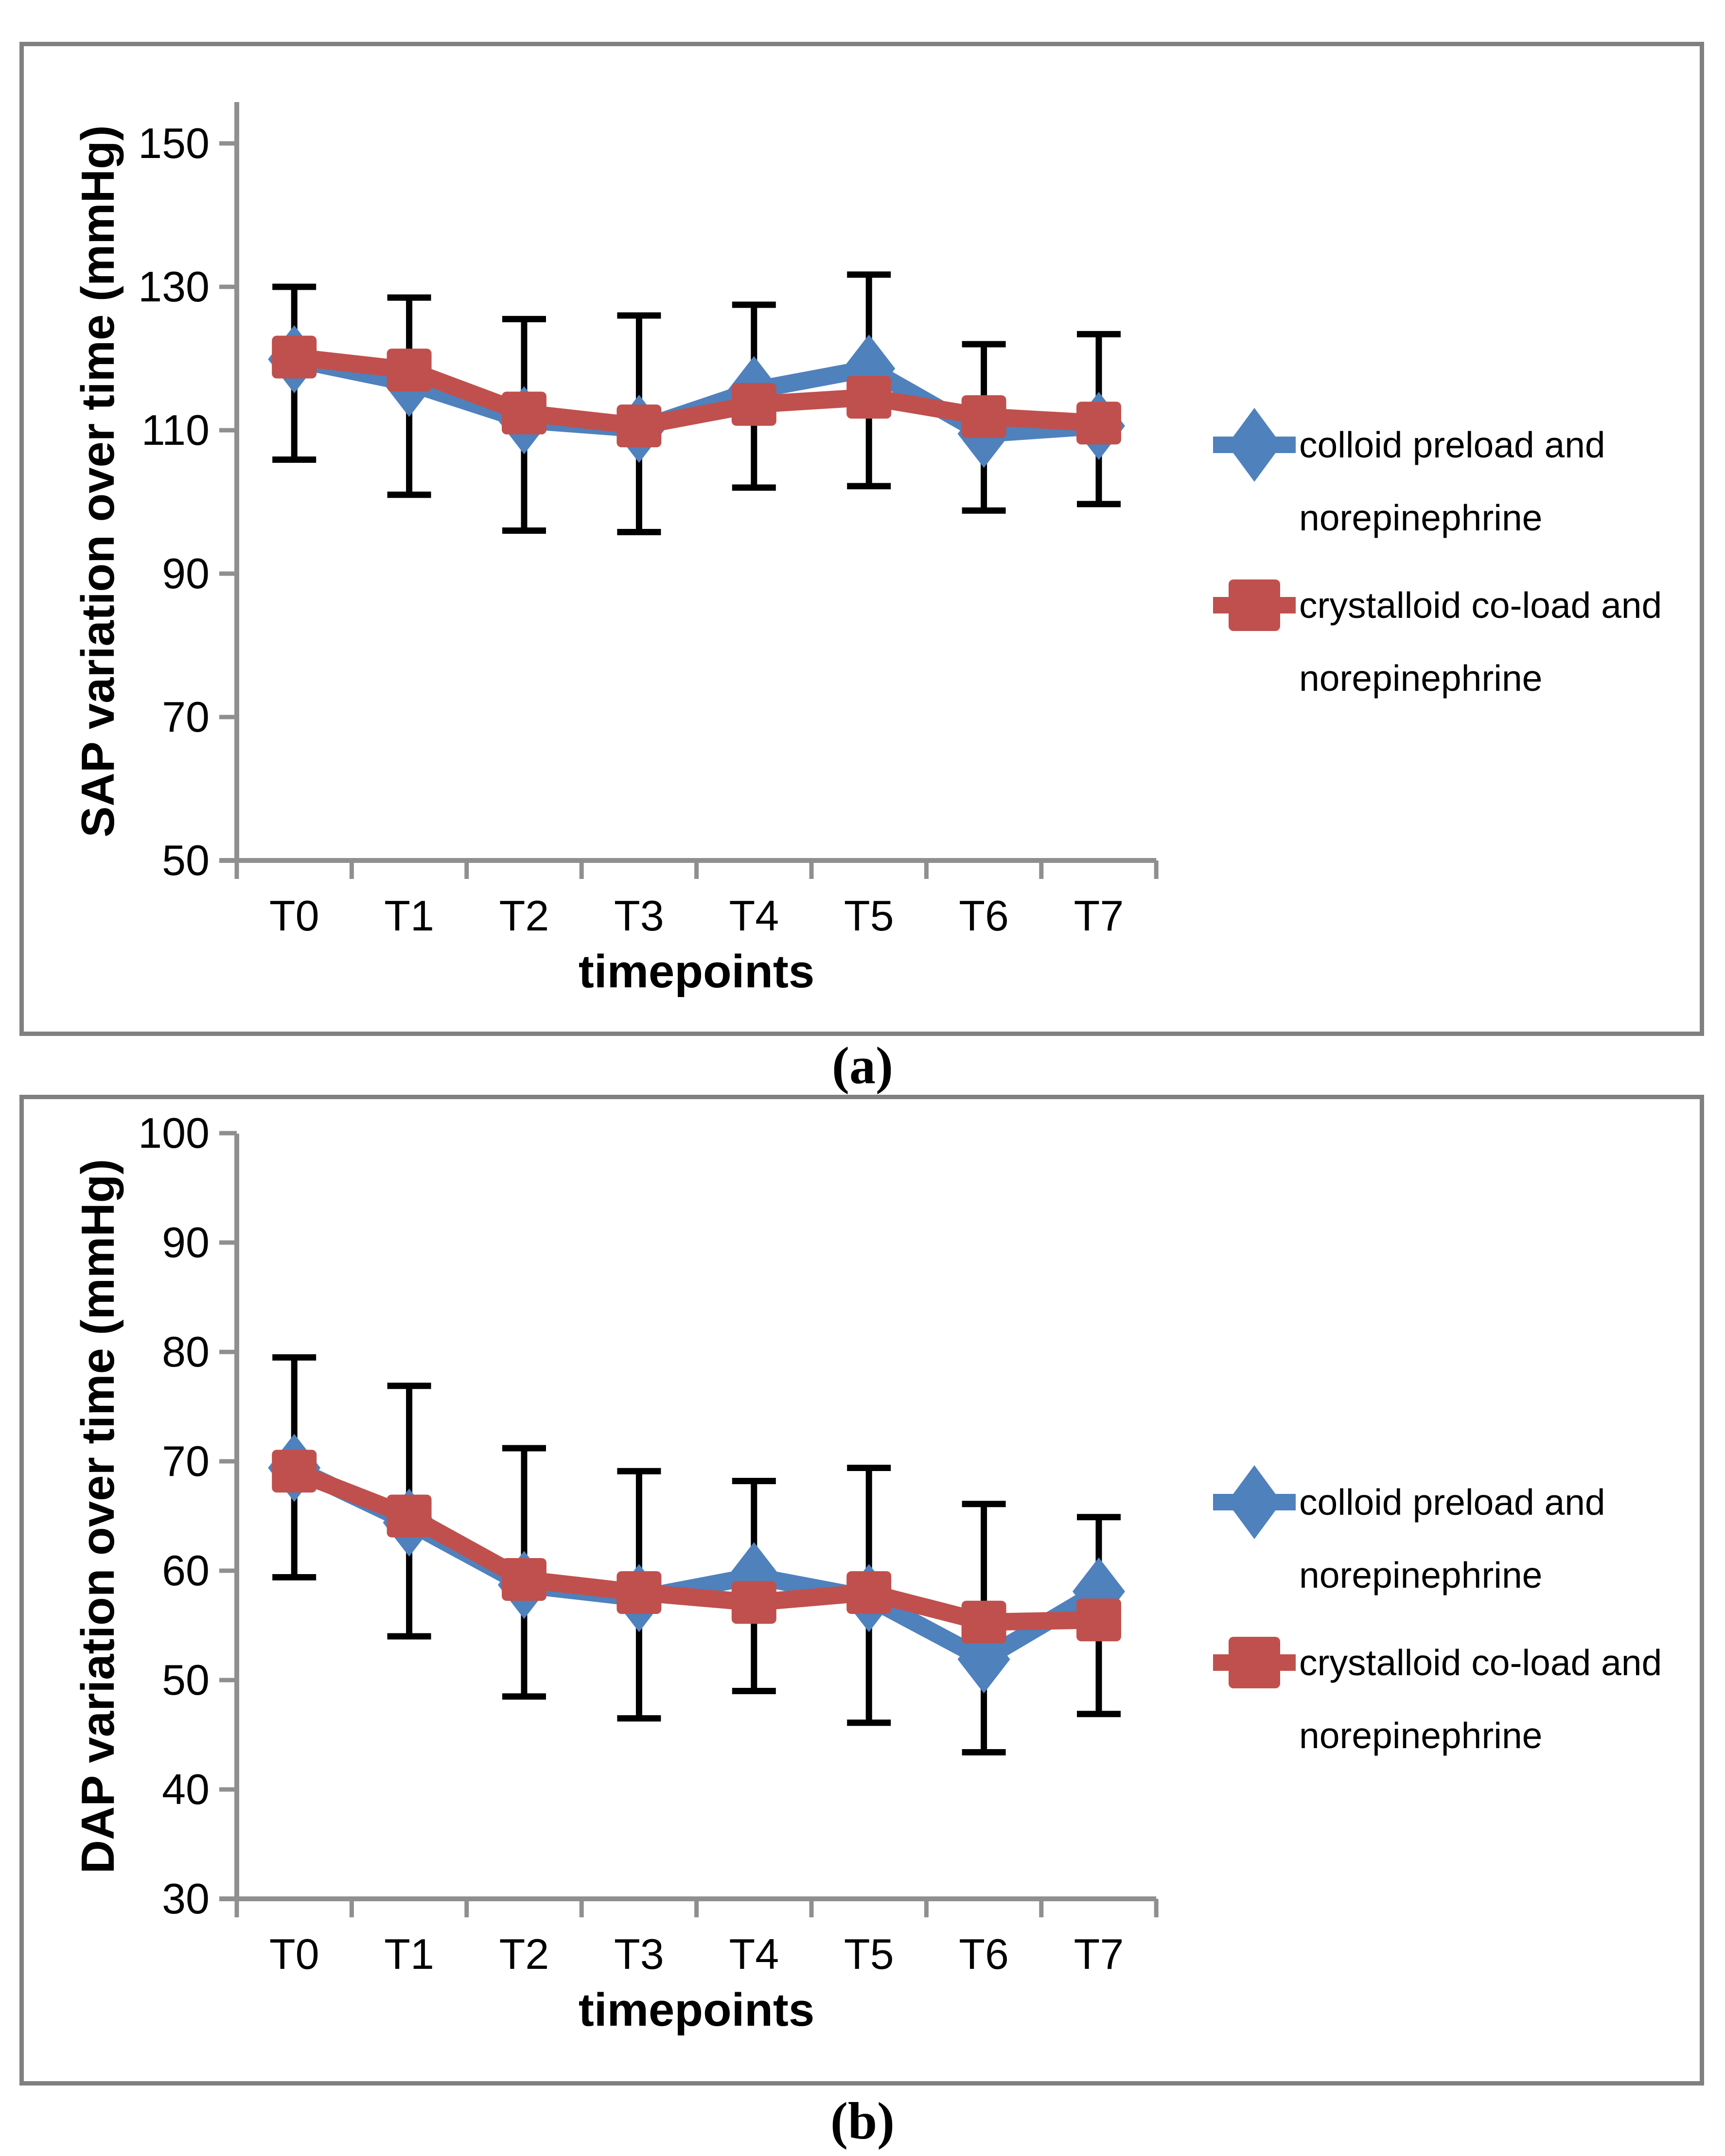  What do you see at coordinates (1255, 445) in the screenshot?
I see `legend-diamond-marker-a` at bounding box center [1255, 445].